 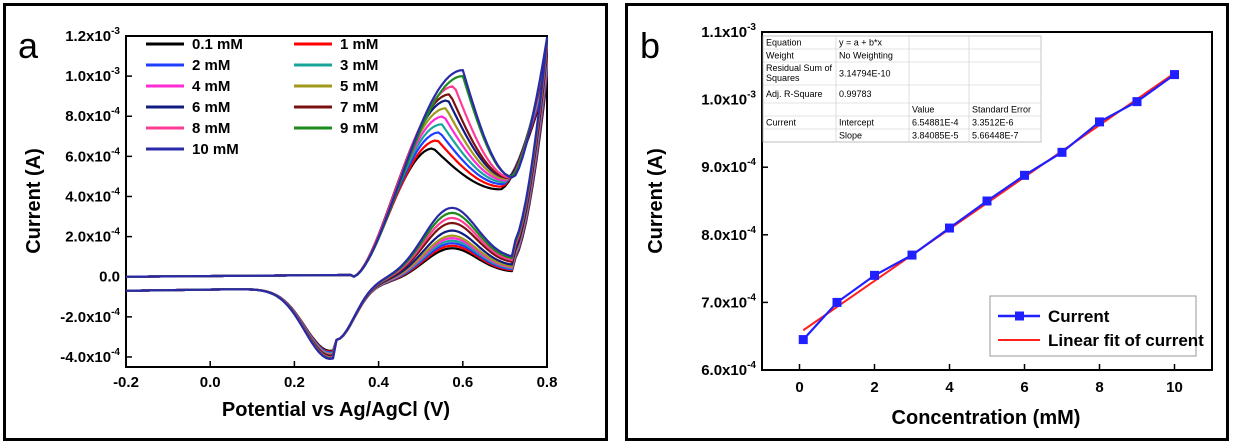 I want to click on panel-b-y-tick-label-base: 7.0x10, so click(x=724, y=302).